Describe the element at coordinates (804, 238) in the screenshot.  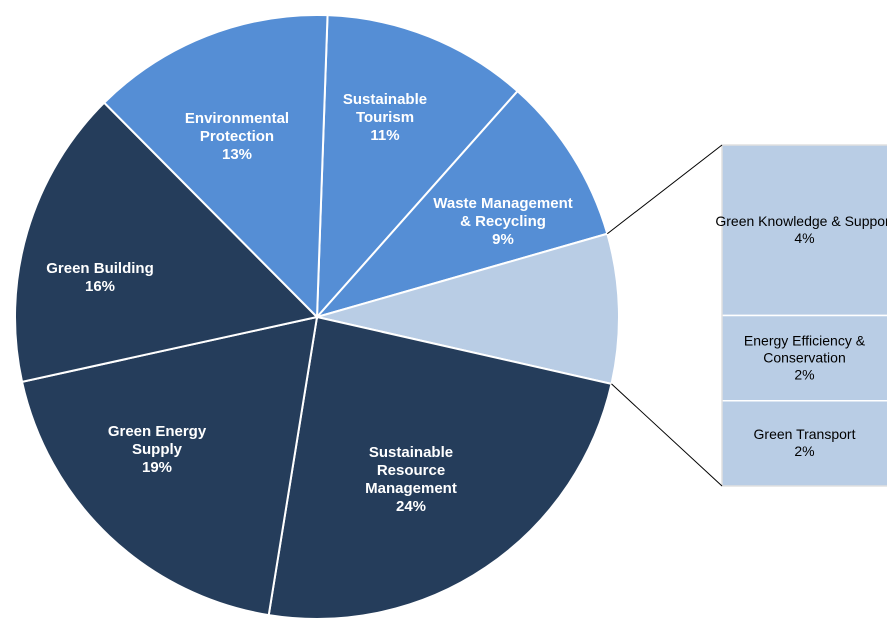
I see `bar-value: 4%` at that location.